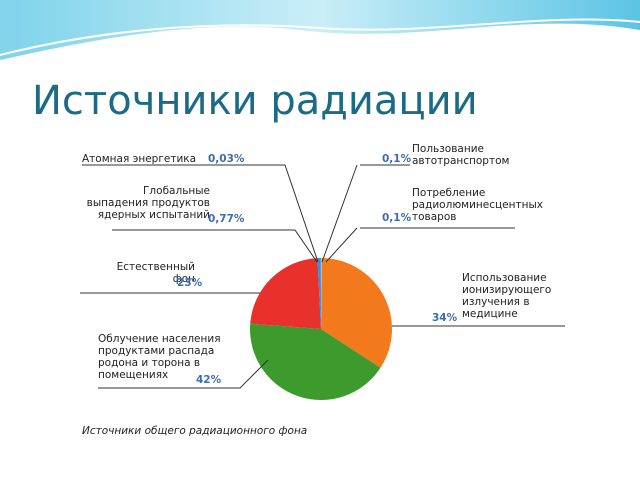 Image resolution: width=640 pixels, height=480 pixels. What do you see at coordinates (445, 318) in the screenshot?
I see `value-label: 34%` at bounding box center [445, 318].